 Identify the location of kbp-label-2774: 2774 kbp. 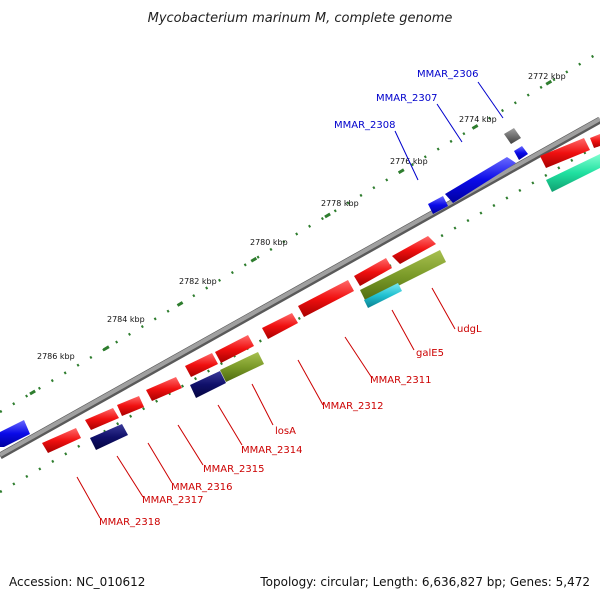
(478, 119).